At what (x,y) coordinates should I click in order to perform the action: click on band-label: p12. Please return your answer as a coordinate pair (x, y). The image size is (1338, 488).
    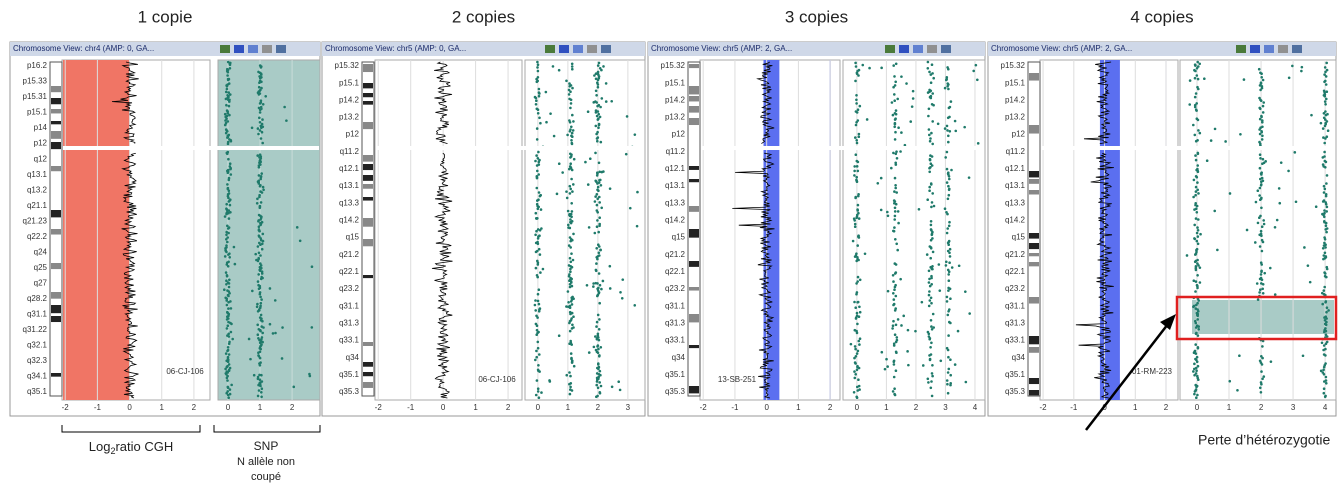
    Looking at the image, I should click on (353, 134).